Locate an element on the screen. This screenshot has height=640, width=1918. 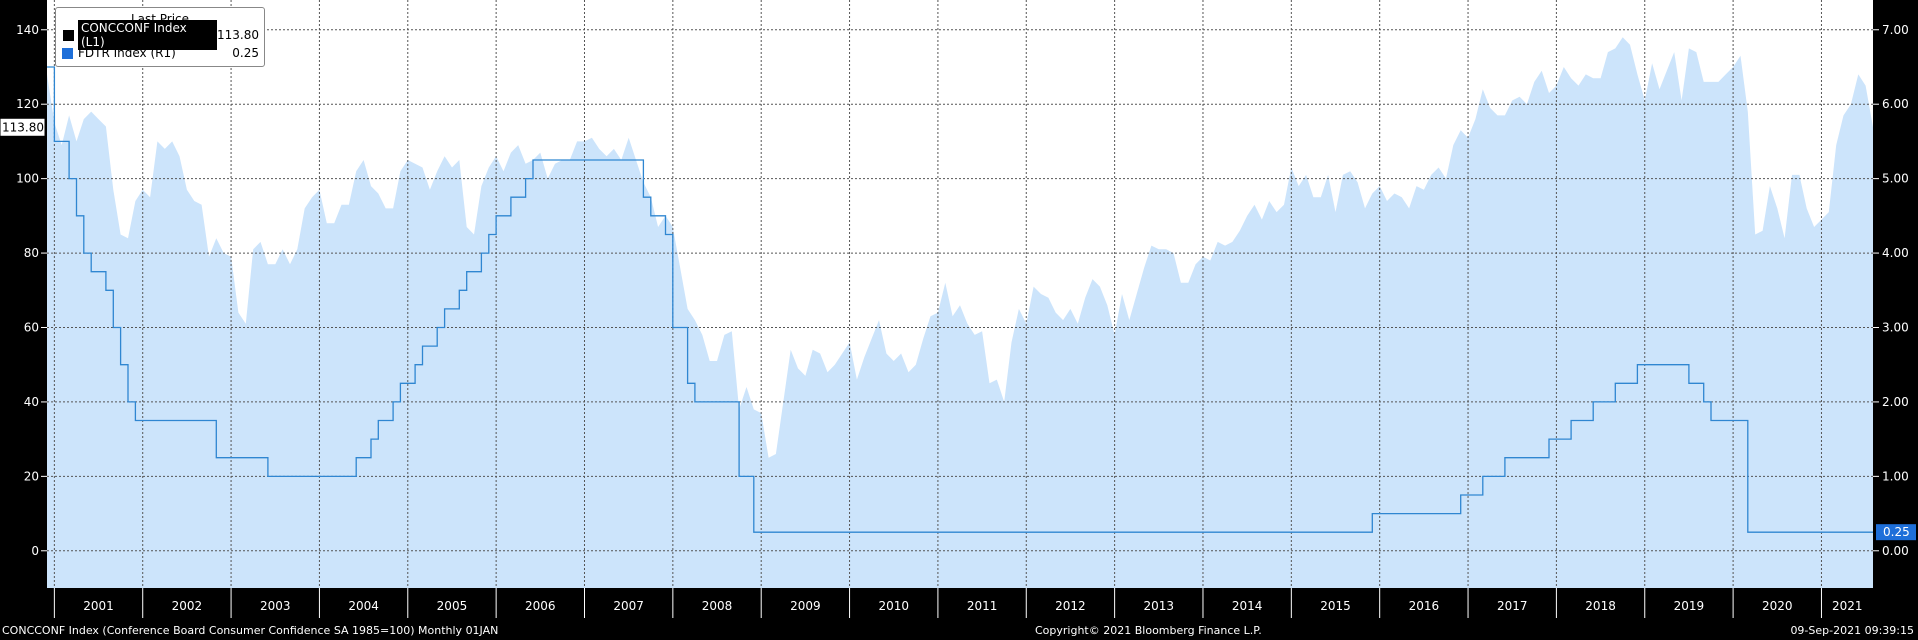
x-tick-label: 2018 is located at coordinates (1600, 606).